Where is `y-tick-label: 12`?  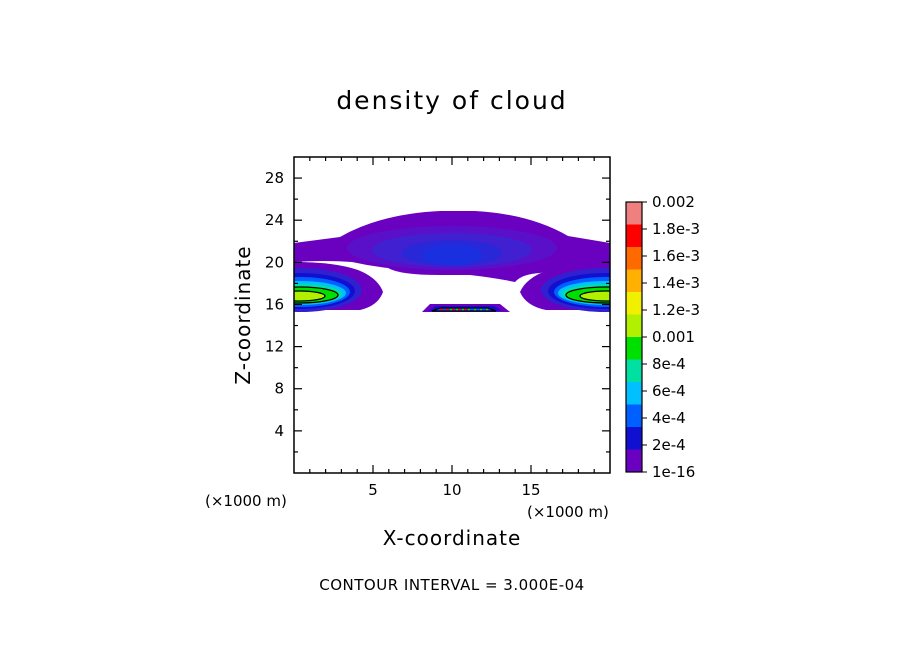 y-tick-label: 12 is located at coordinates (274, 347).